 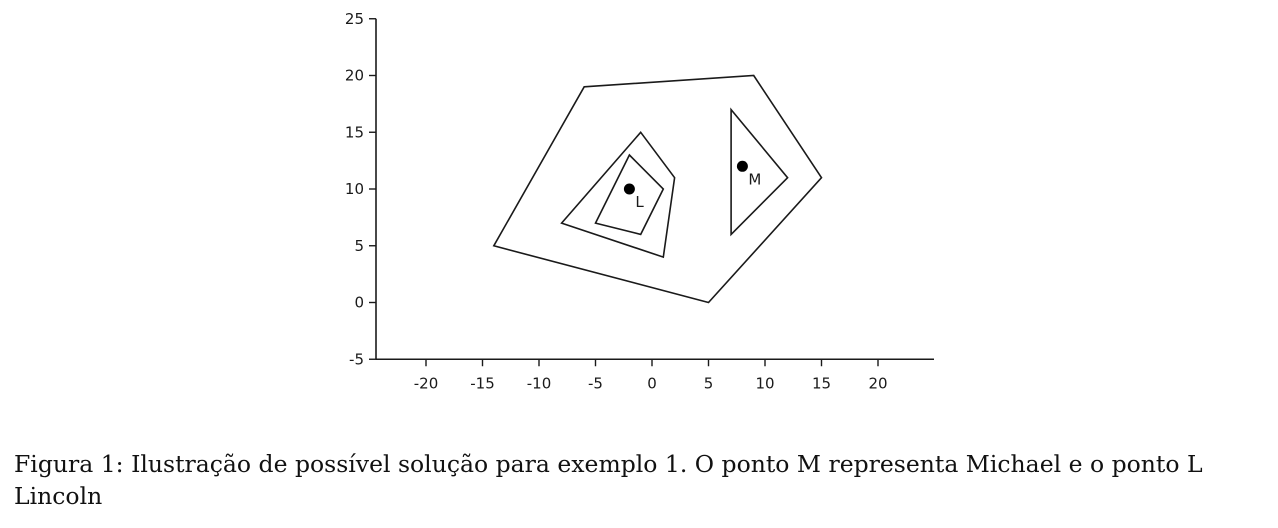 I want to click on x-tick-label: 10, so click(x=764, y=383).